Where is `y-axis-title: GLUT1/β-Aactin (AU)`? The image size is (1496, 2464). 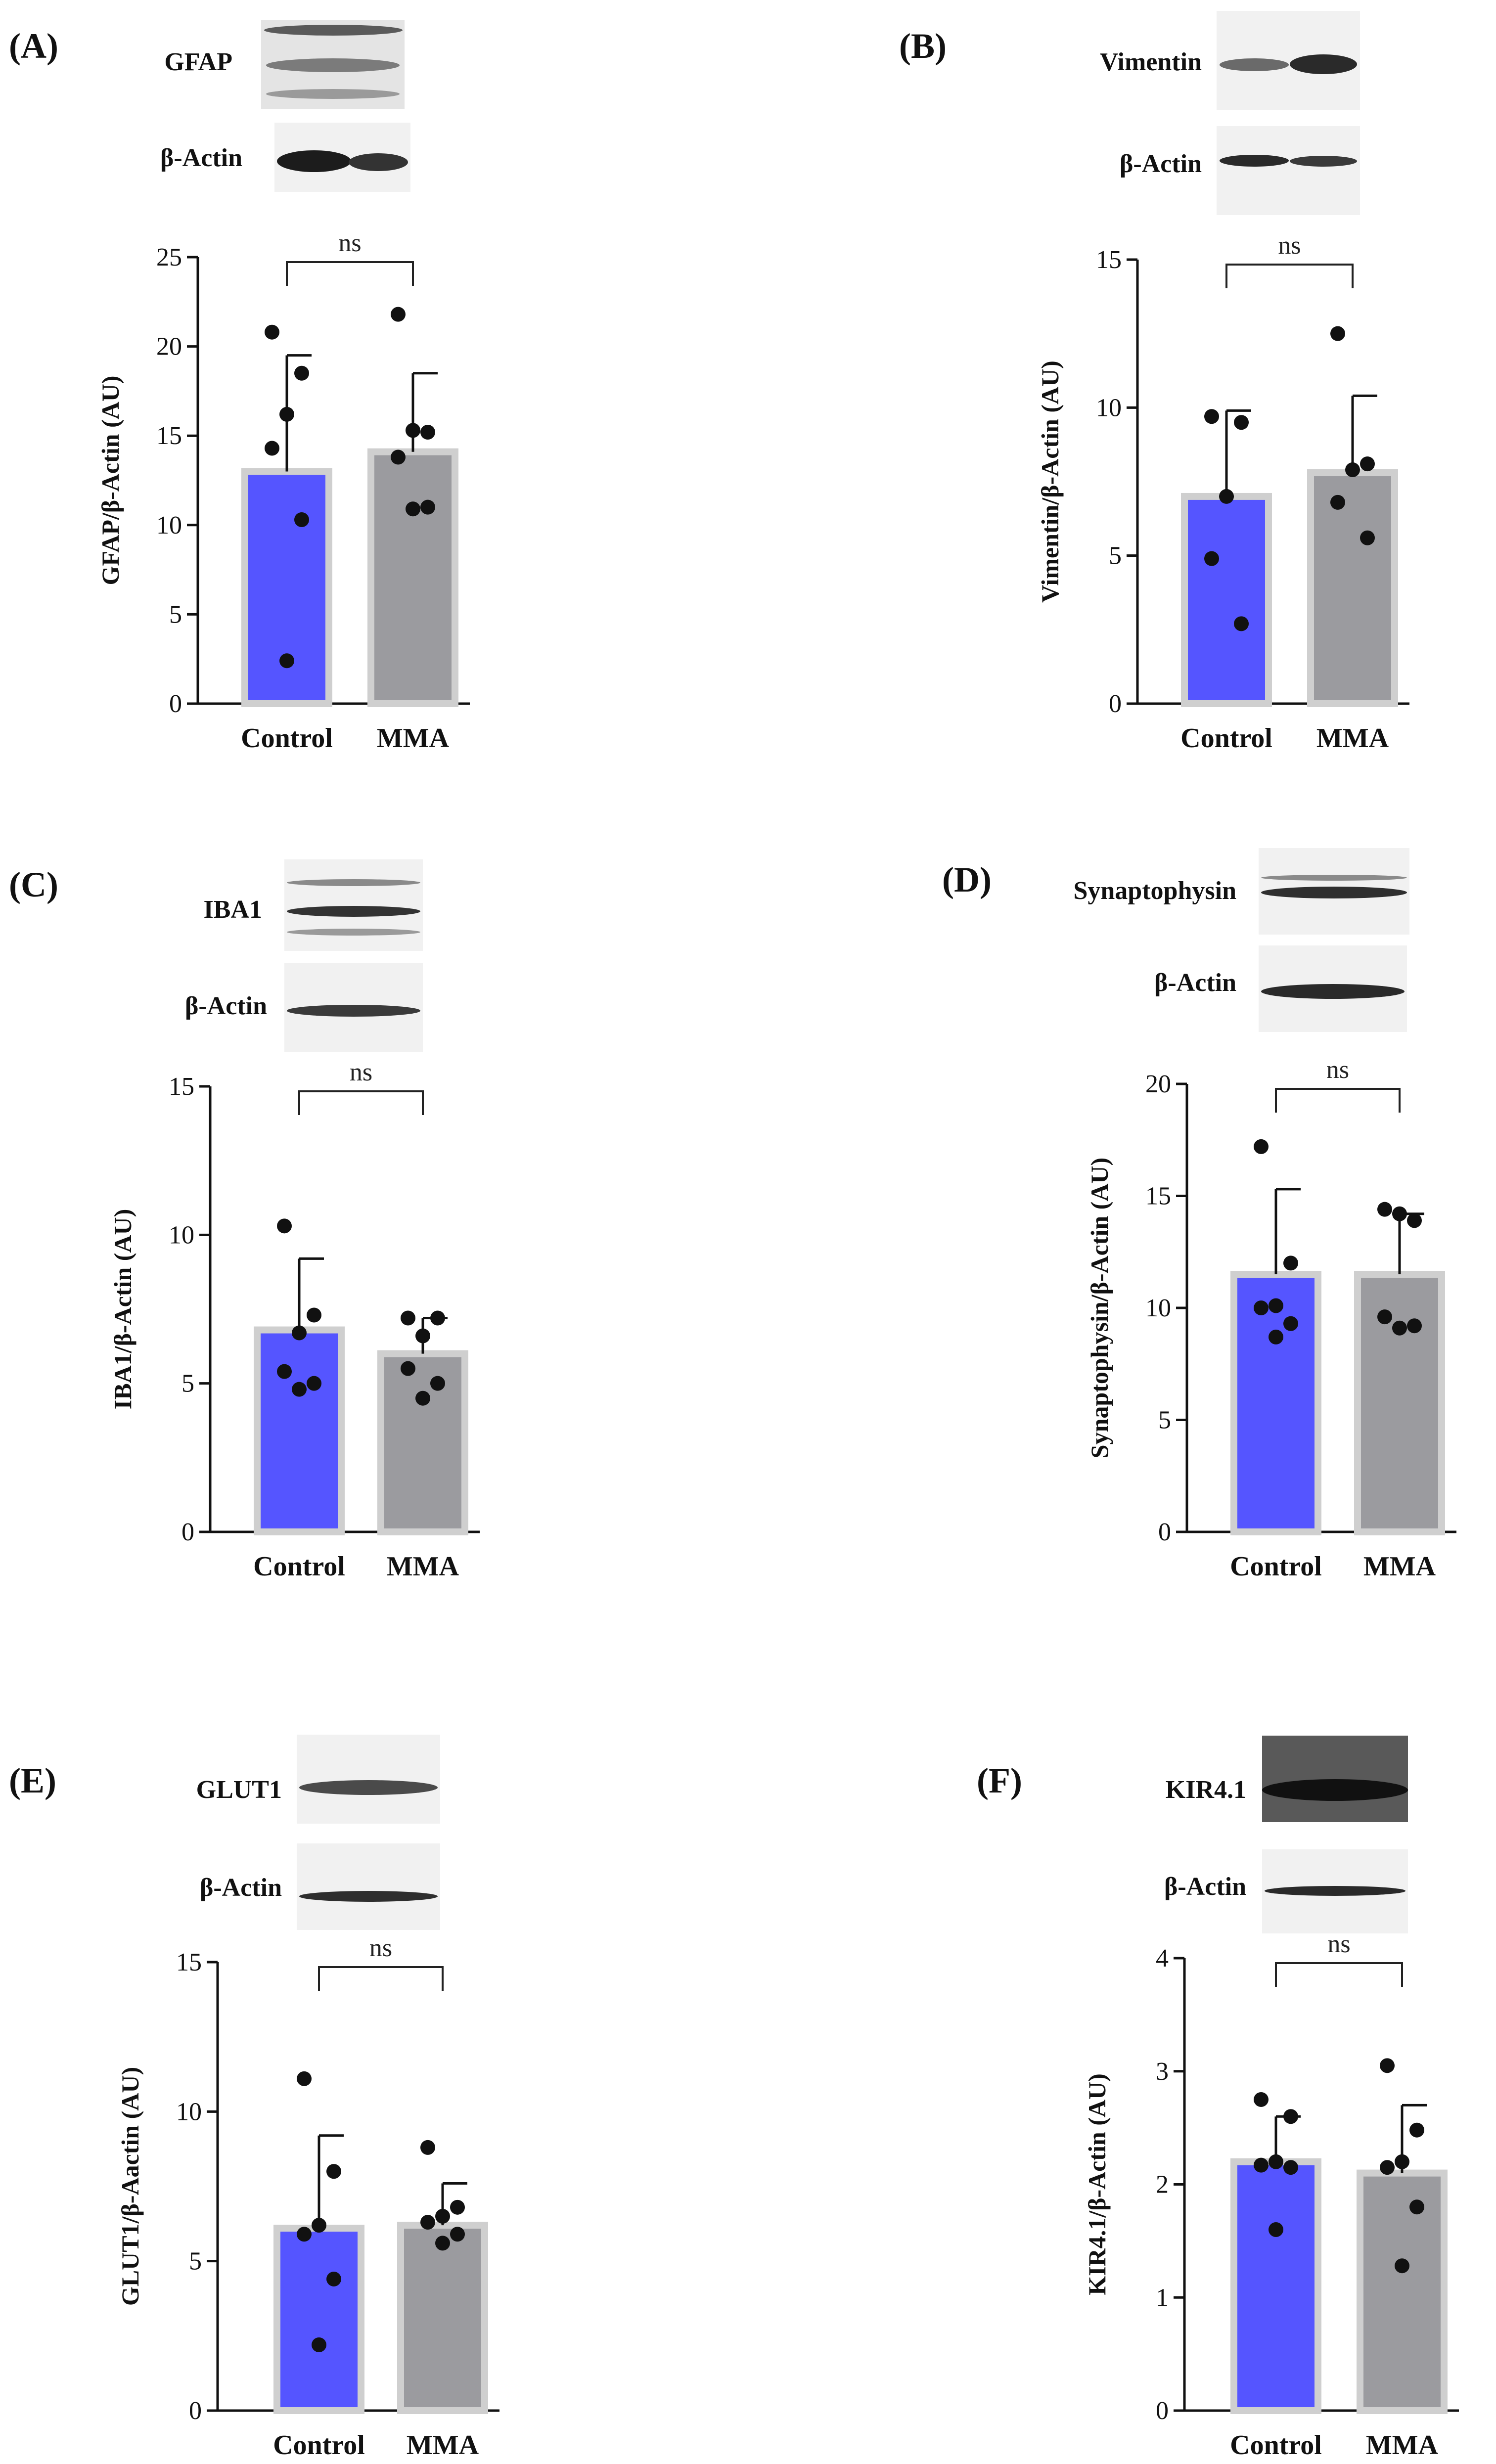 y-axis-title: GLUT1/β-Aactin (AU) is located at coordinates (130, 2186).